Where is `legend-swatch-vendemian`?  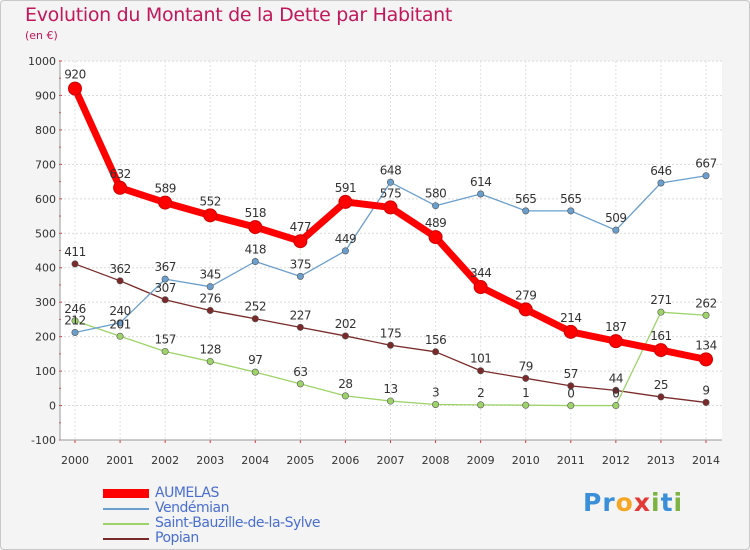
legend-swatch-vendemian is located at coordinates (126, 508).